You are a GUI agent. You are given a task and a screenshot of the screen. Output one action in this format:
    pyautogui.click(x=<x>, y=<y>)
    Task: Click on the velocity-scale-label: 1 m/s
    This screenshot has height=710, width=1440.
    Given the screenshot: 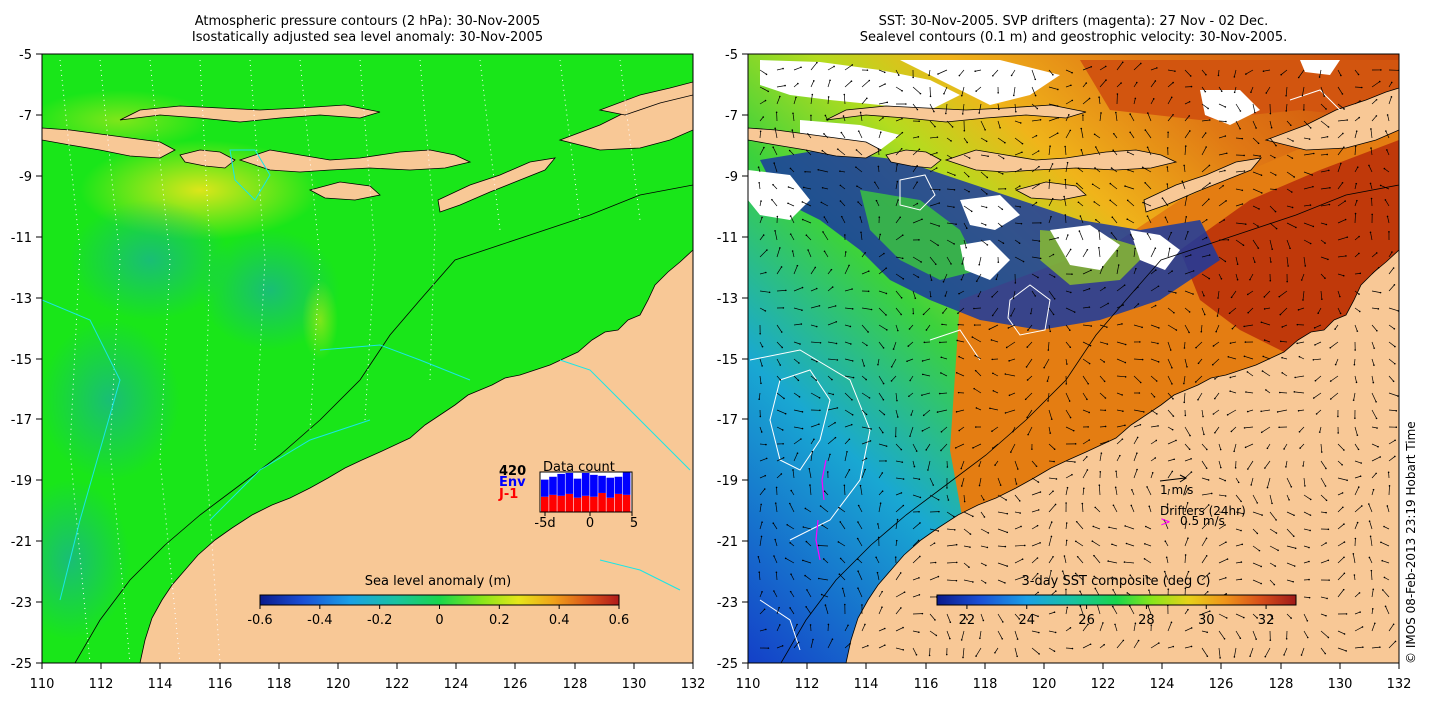 What is the action you would take?
    pyautogui.click(x=1176, y=490)
    